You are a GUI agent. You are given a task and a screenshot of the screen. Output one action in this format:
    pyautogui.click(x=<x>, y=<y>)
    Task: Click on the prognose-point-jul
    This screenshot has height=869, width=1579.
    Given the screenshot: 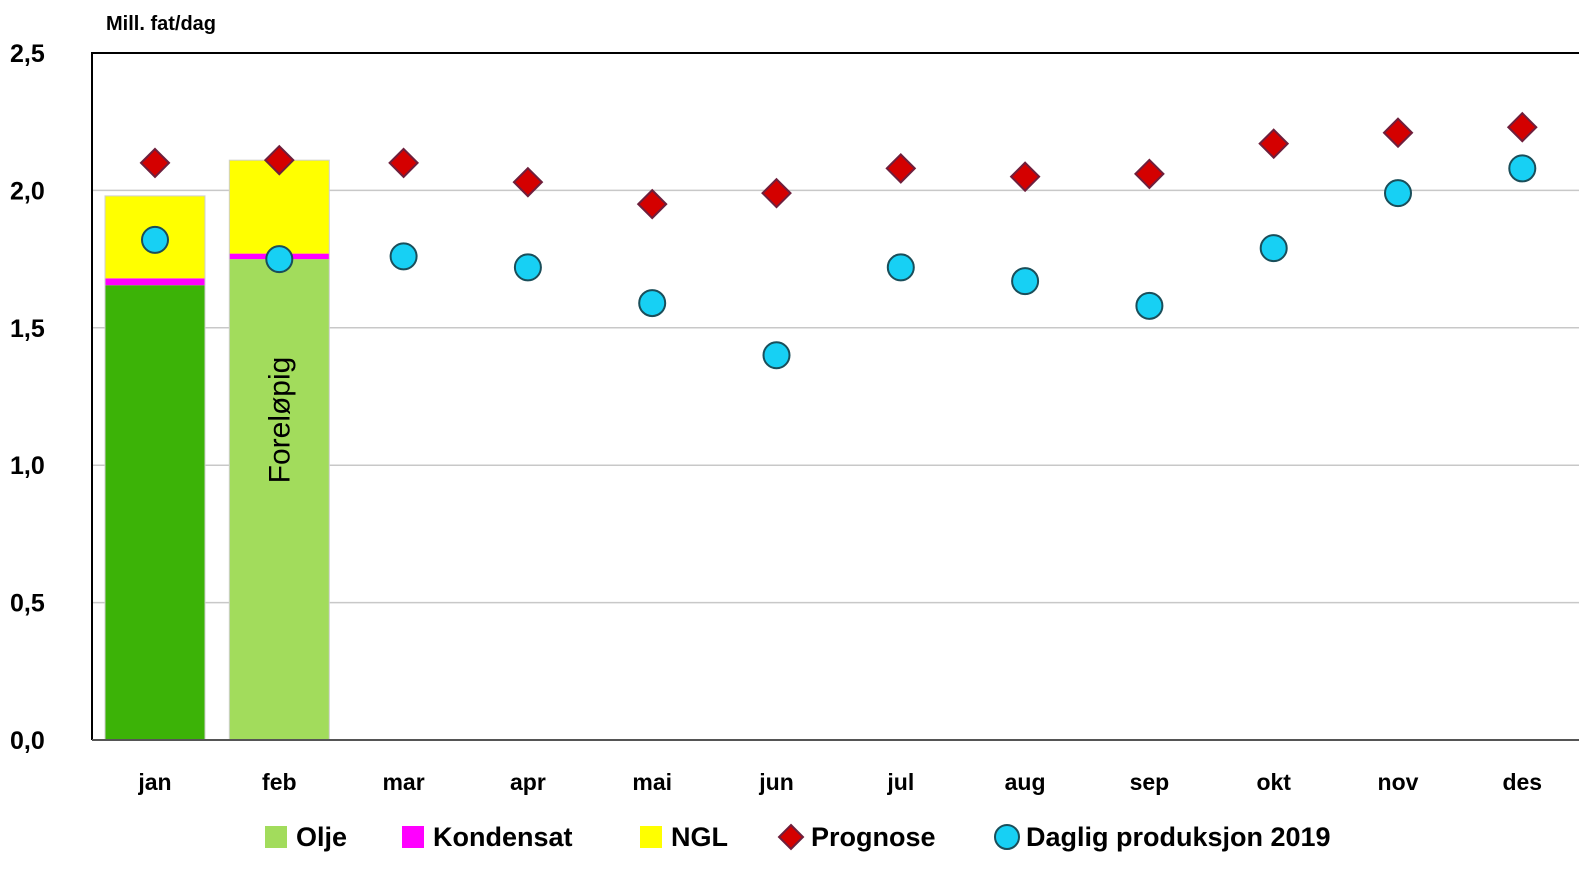 What is the action you would take?
    pyautogui.click(x=901, y=168)
    